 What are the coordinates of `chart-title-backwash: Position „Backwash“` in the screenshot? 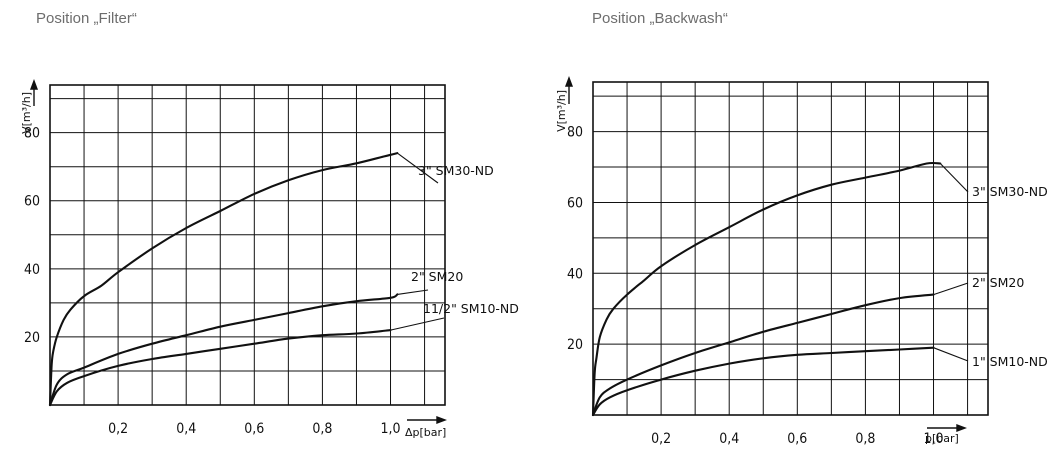 It's located at (660, 18).